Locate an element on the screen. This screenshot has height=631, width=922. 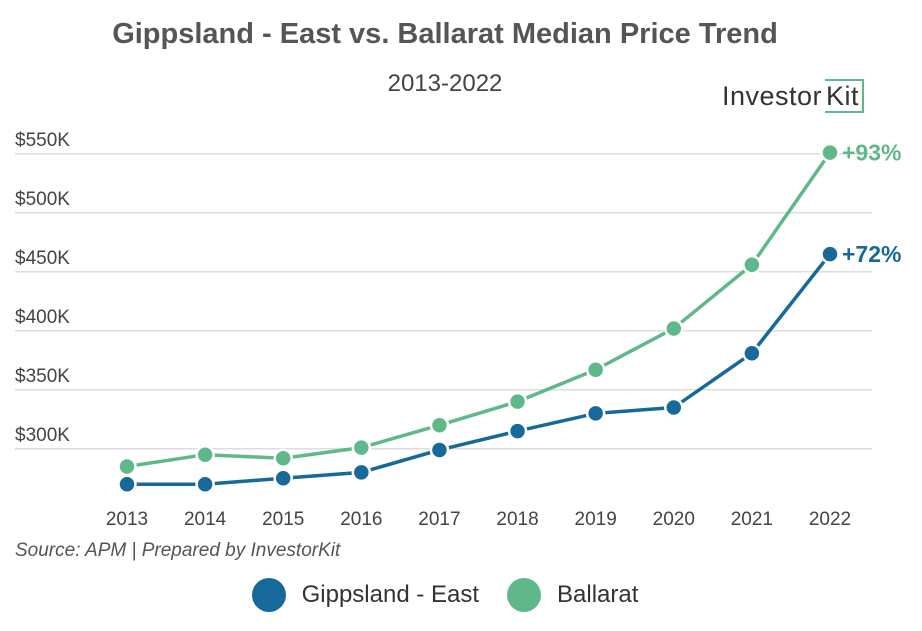
x-tick-label: 2022 is located at coordinates (830, 519).